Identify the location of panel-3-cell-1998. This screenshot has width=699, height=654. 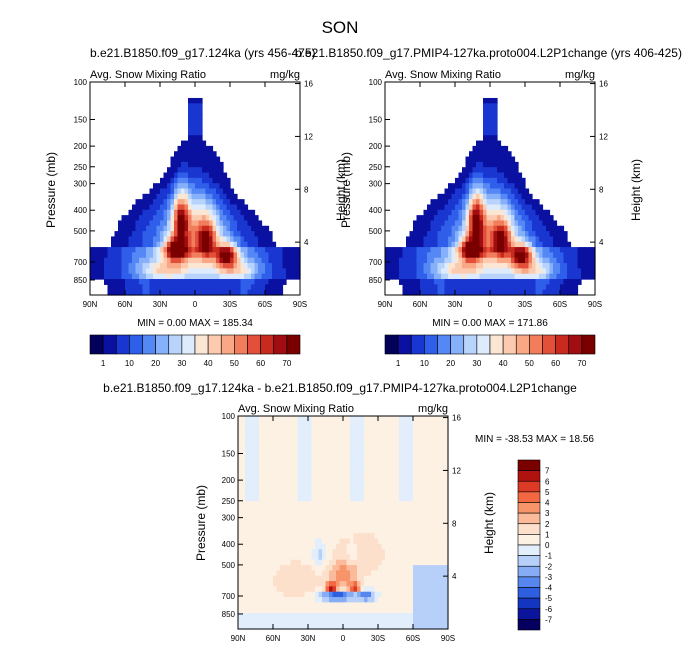
(303, 594).